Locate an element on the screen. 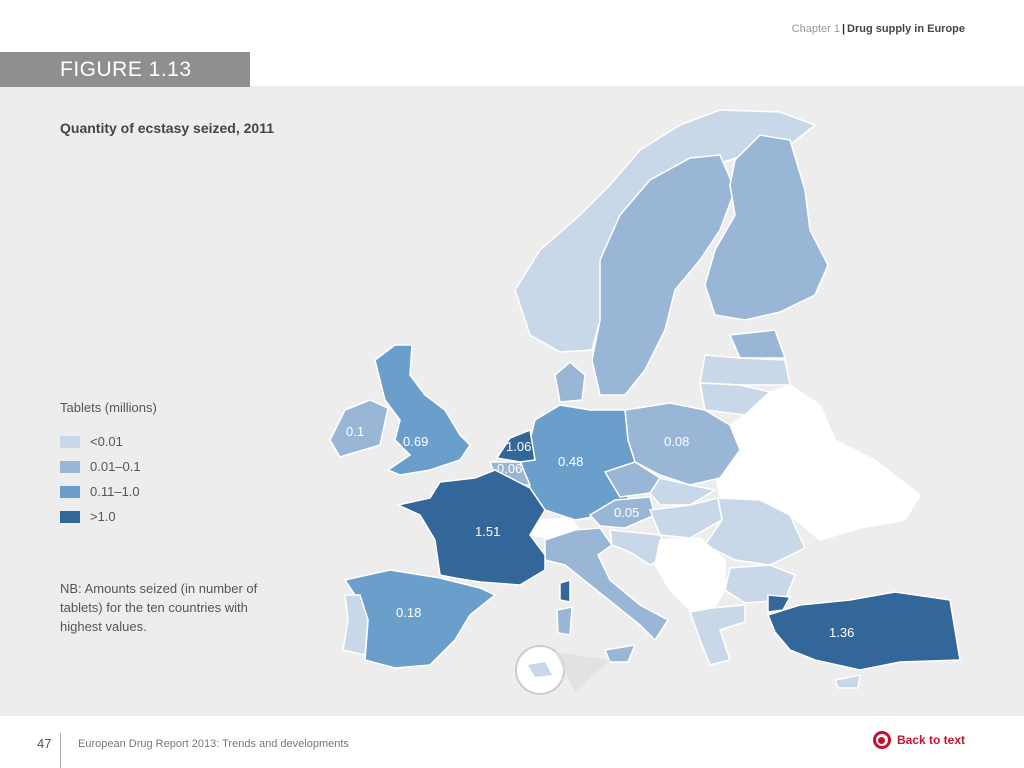 The height and width of the screenshot is (768, 1024). country-corsica is located at coordinates (565, 590).